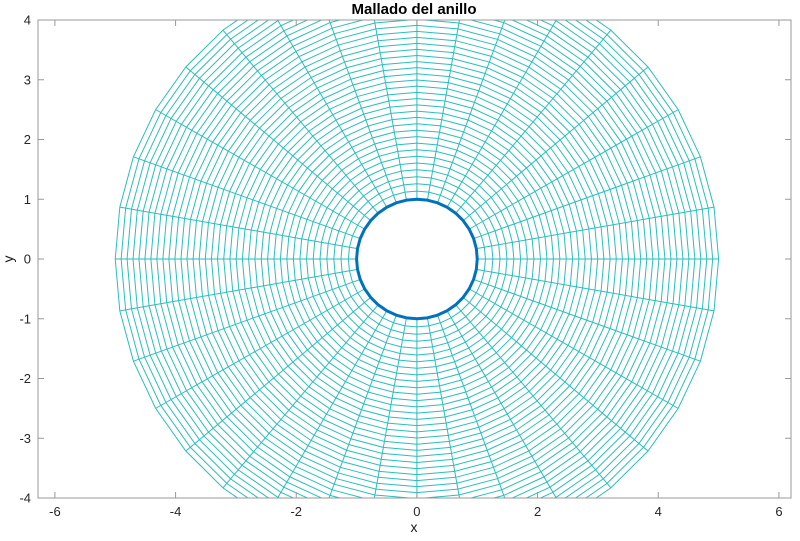  What do you see at coordinates (8, 259) in the screenshot?
I see `y-axis-label: y` at bounding box center [8, 259].